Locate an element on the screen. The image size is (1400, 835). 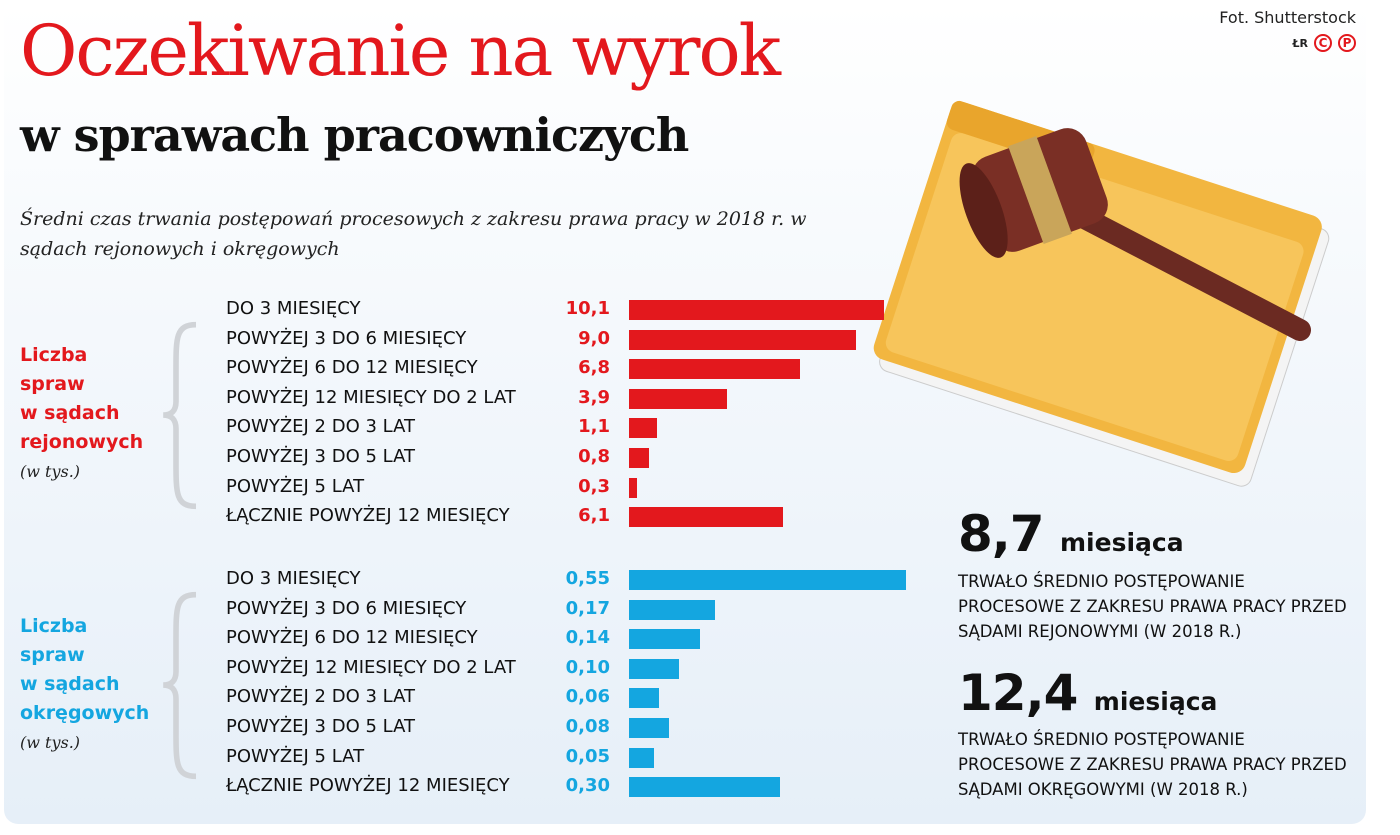
page-title: Oczekiwanie na wyrok is located at coordinates (400, 51).